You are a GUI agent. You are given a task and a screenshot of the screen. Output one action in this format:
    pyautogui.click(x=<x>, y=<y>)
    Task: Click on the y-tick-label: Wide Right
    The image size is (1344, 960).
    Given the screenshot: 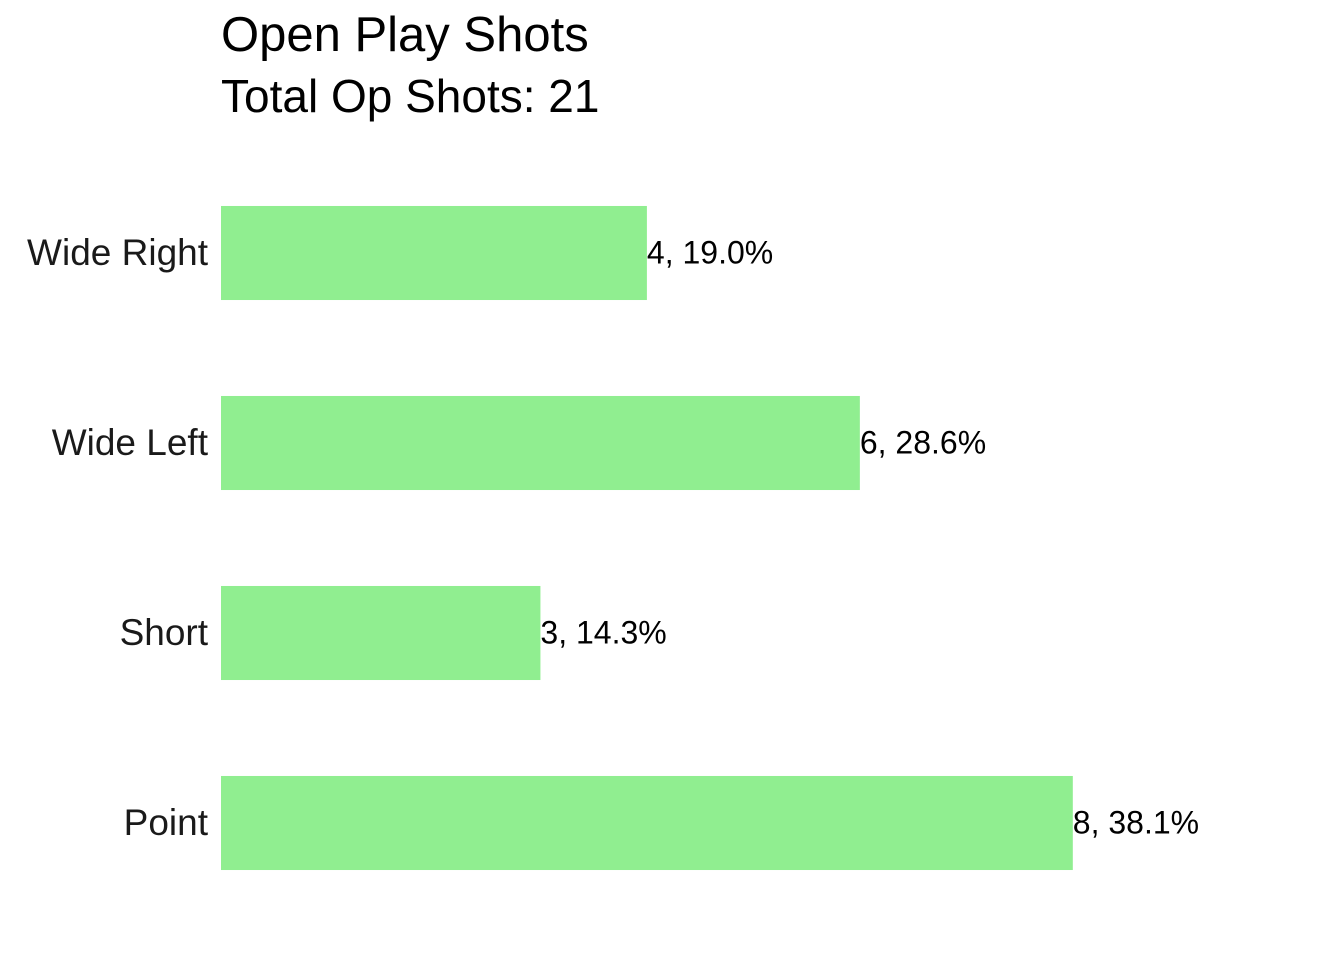 What is the action you would take?
    pyautogui.click(x=118, y=252)
    